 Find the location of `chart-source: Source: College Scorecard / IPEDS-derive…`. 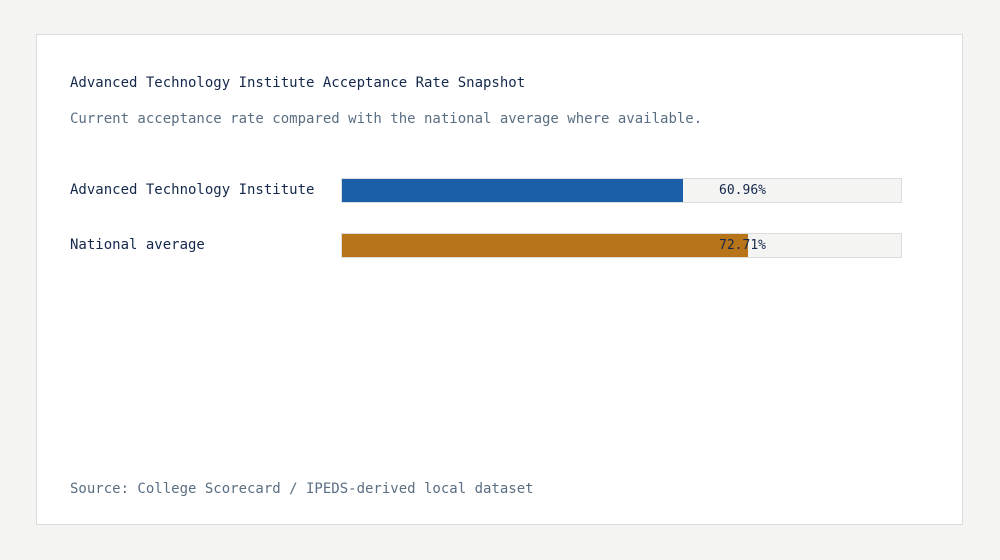

chart-source: Source: College Scorecard / IPEDS-derive… is located at coordinates (302, 489).